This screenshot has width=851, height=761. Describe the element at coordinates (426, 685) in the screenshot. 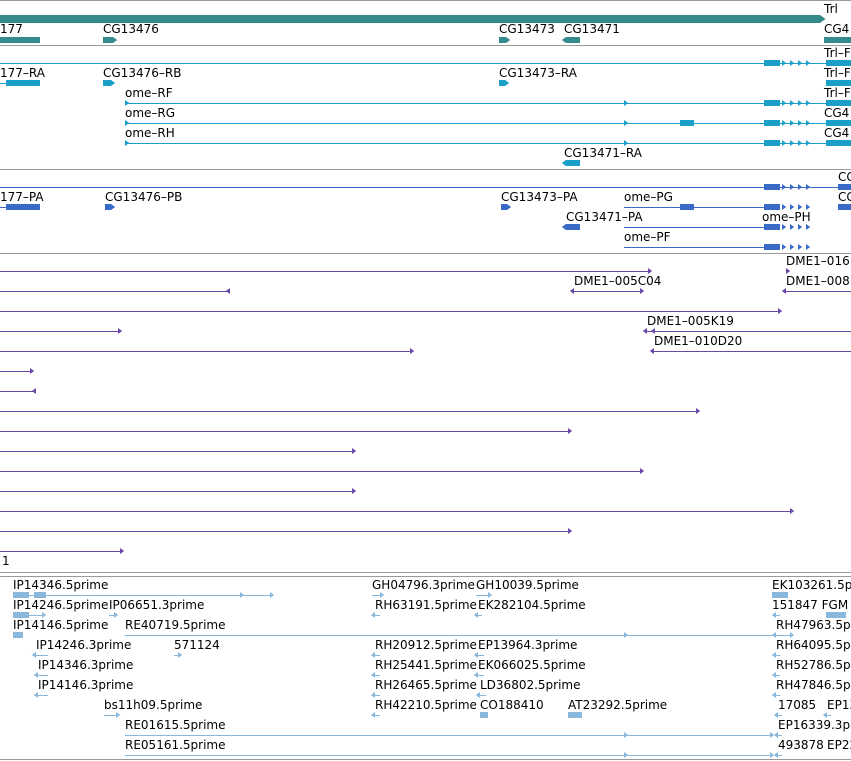

I see `ests-label: RH26465.5prime` at that location.